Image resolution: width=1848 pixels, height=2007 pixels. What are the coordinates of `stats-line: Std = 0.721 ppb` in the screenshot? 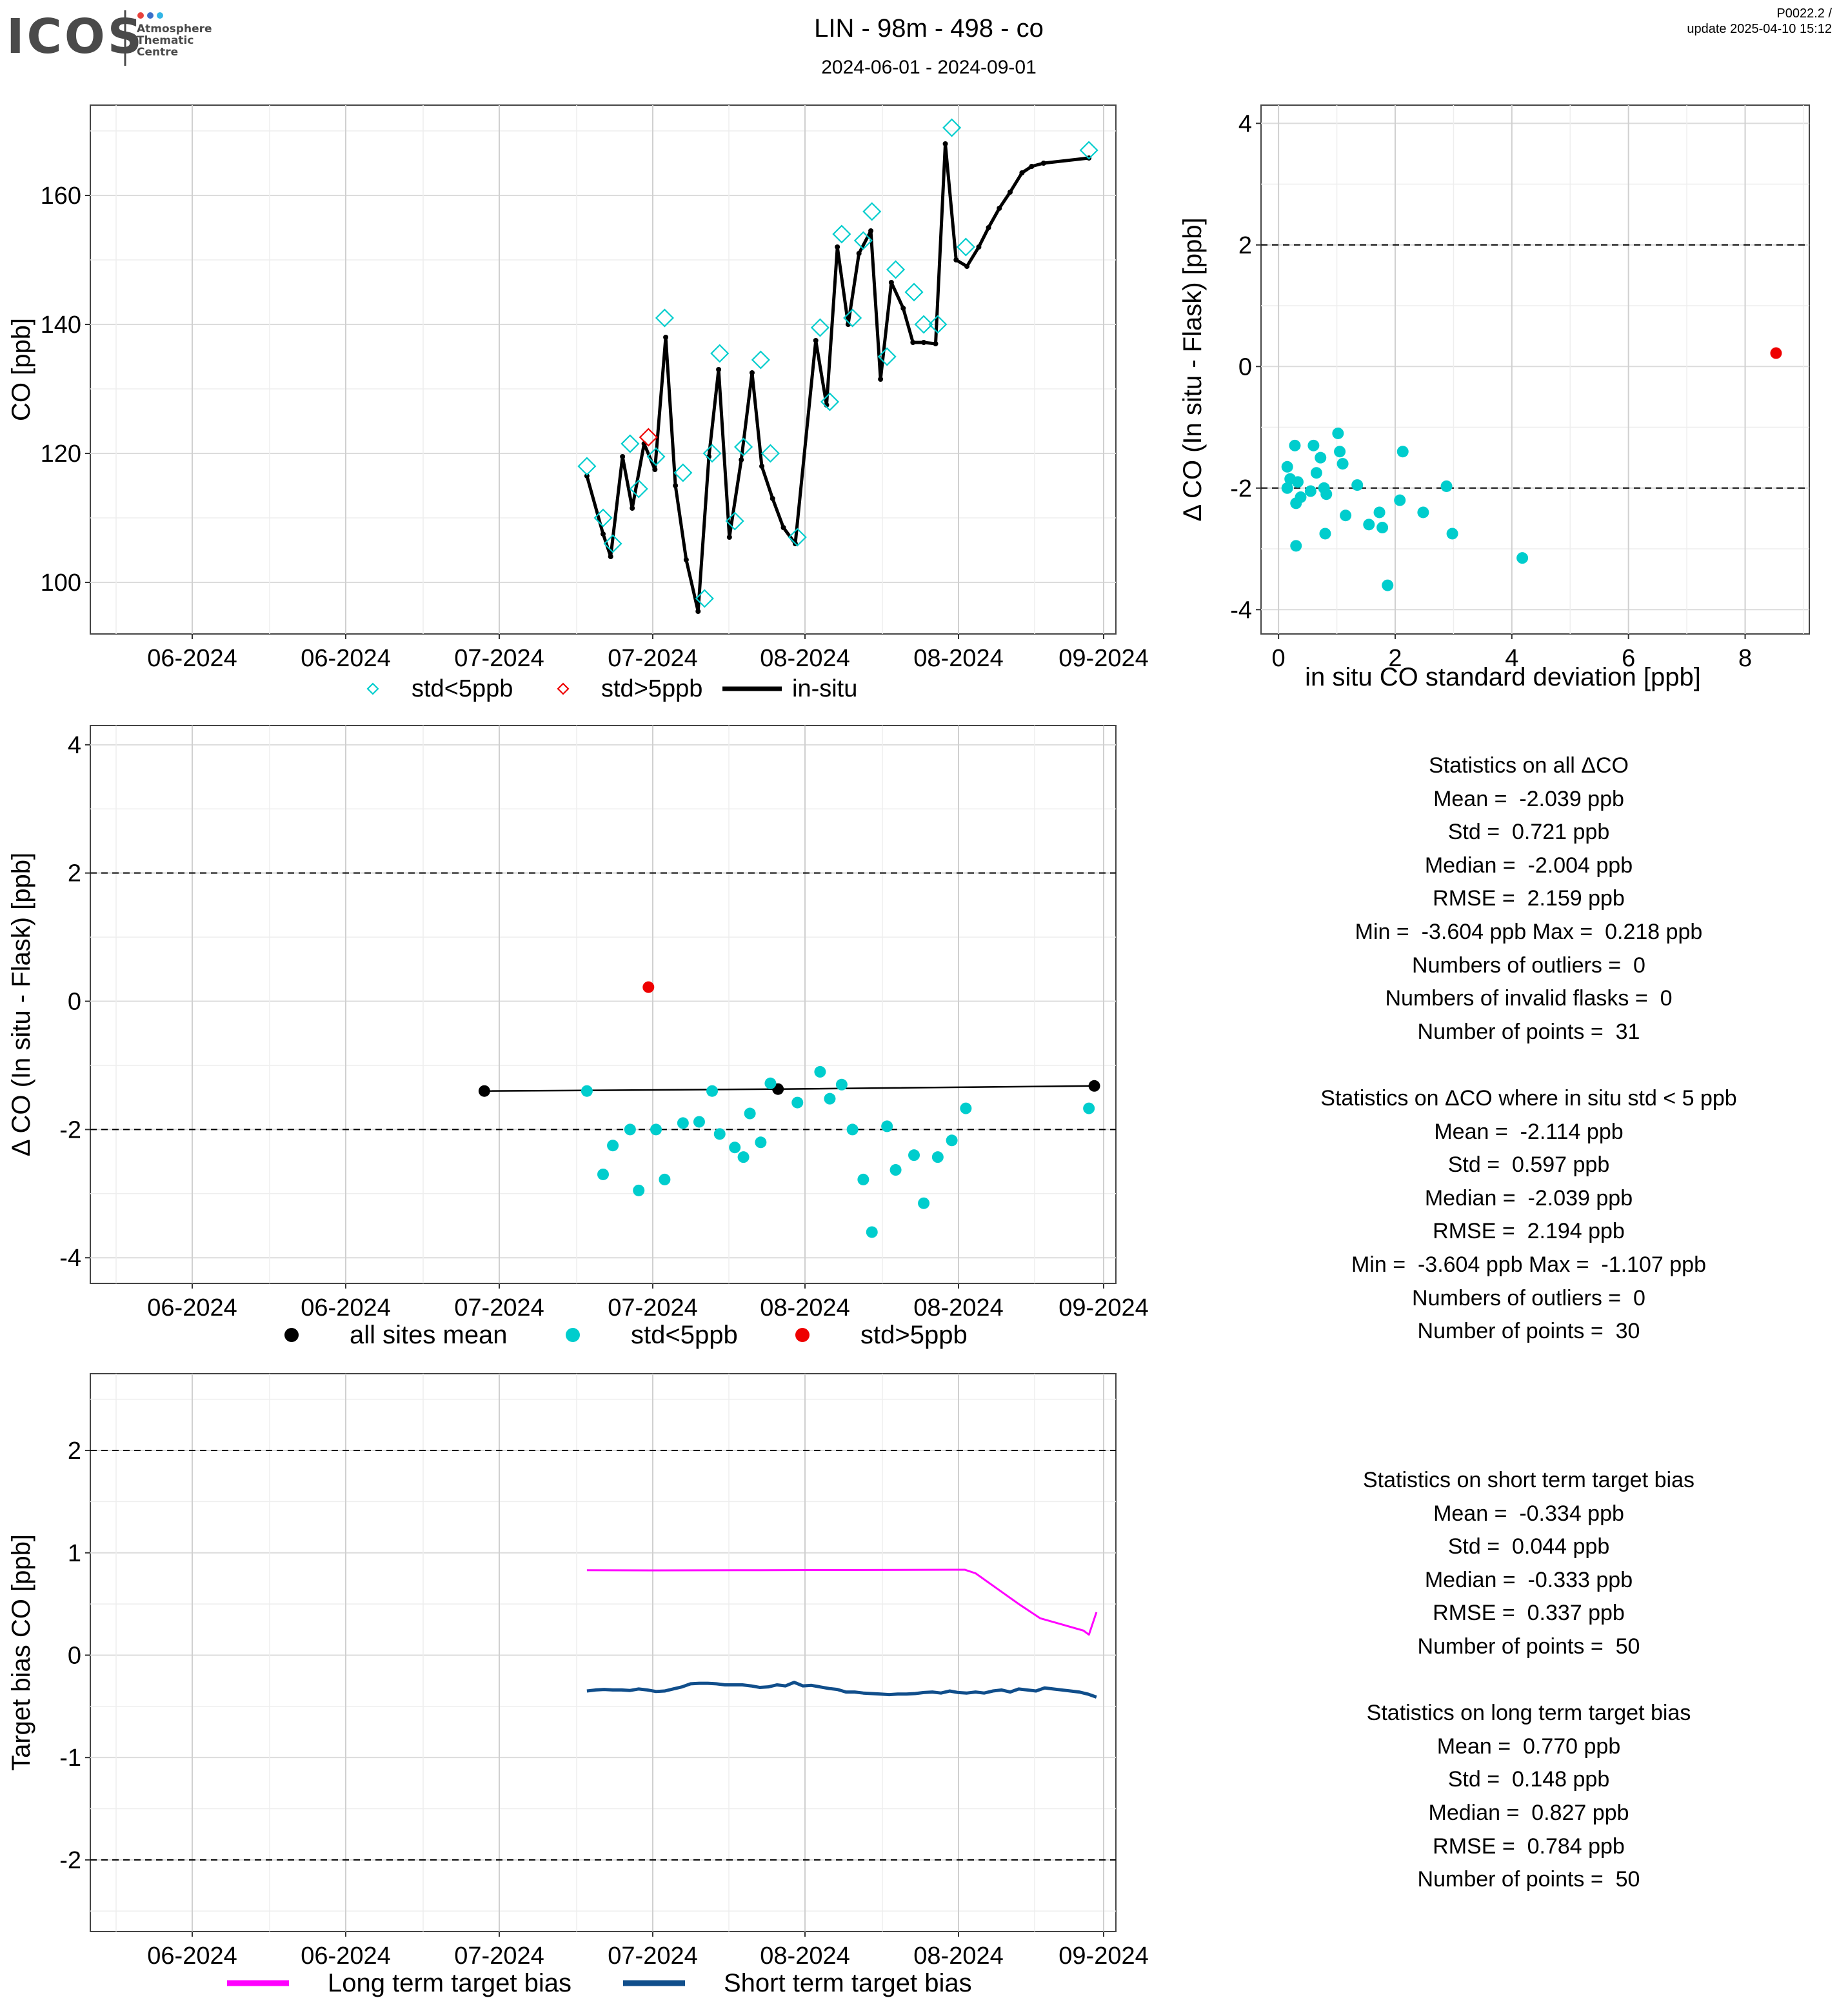 It's located at (1529, 832).